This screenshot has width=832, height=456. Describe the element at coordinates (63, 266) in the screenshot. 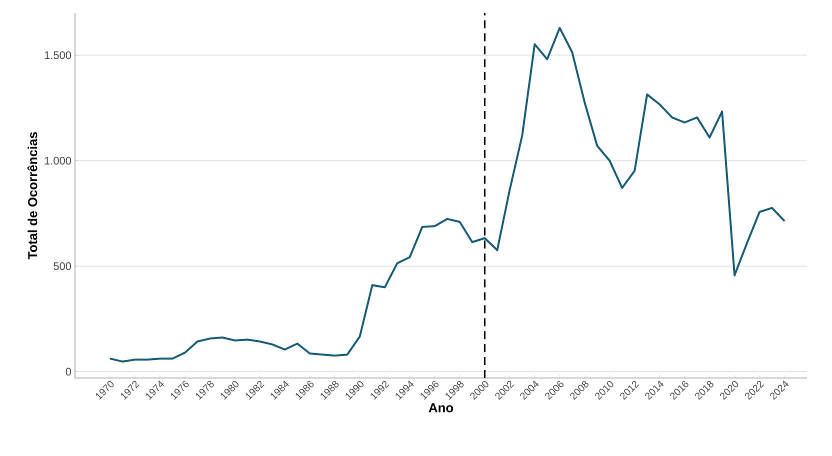

I see `y-tick-label: 500` at that location.